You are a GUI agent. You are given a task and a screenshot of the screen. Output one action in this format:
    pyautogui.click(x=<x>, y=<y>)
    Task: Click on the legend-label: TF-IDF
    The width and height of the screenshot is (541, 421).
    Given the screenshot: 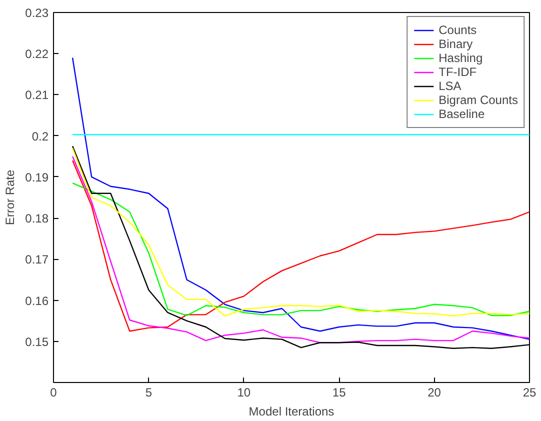 What is the action you would take?
    pyautogui.click(x=457, y=72)
    